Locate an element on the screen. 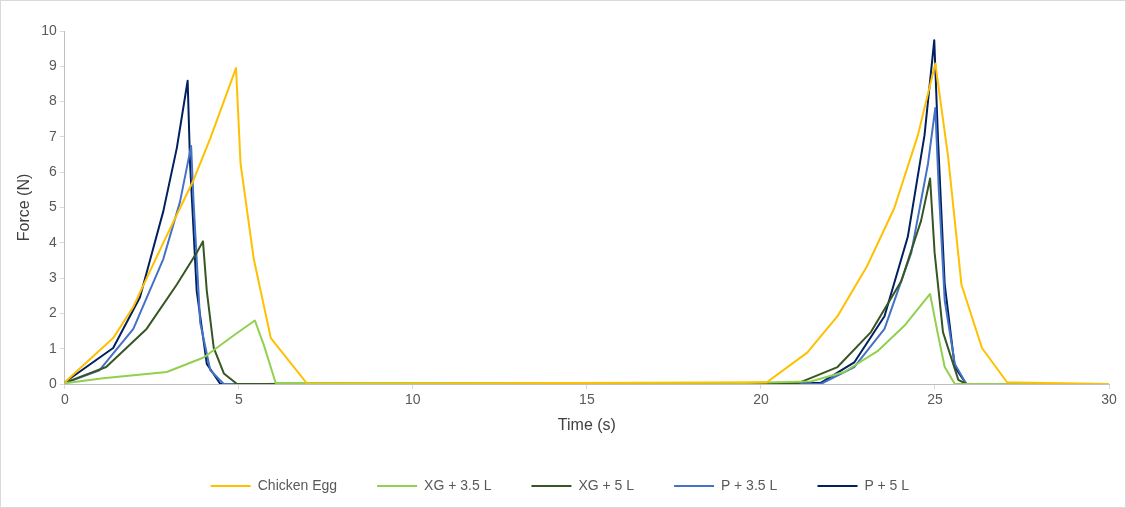  y-tick-label: 5 is located at coordinates (52, 206).